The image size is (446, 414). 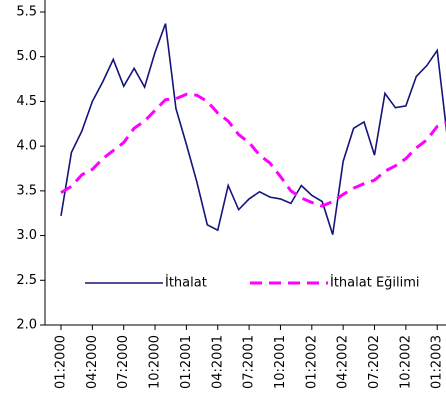 I want to click on y-tick-label: 5.5, so click(x=26, y=12).